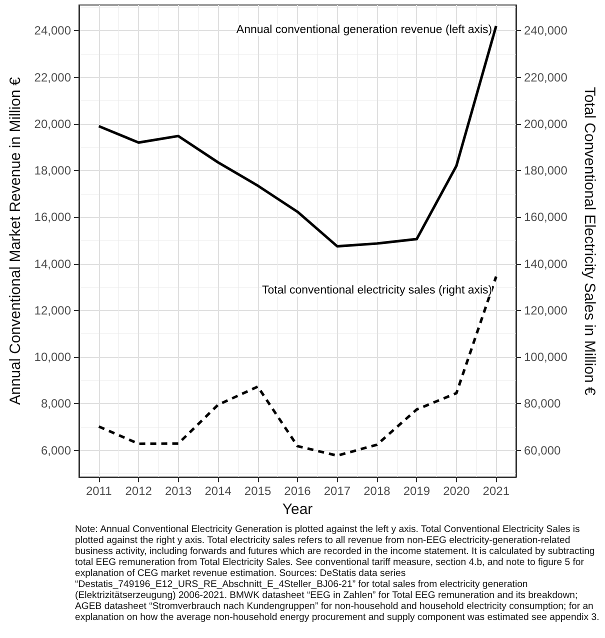  I want to click on y-tick-label: 18,000, so click(53, 171).